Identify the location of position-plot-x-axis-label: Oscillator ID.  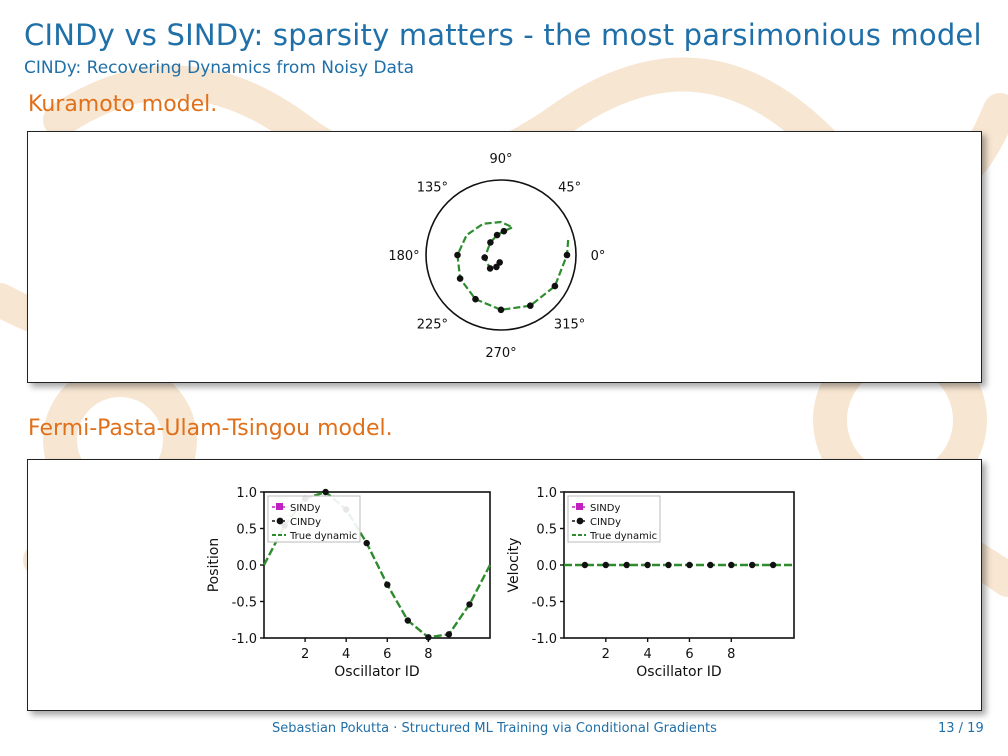
(376, 672).